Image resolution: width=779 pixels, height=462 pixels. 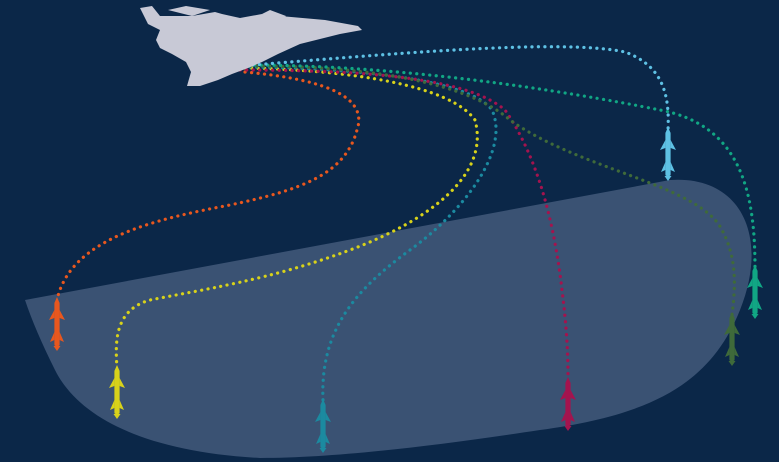 What do you see at coordinates (189, 11) in the screenshot?
I see `jet-tail-wing` at bounding box center [189, 11].